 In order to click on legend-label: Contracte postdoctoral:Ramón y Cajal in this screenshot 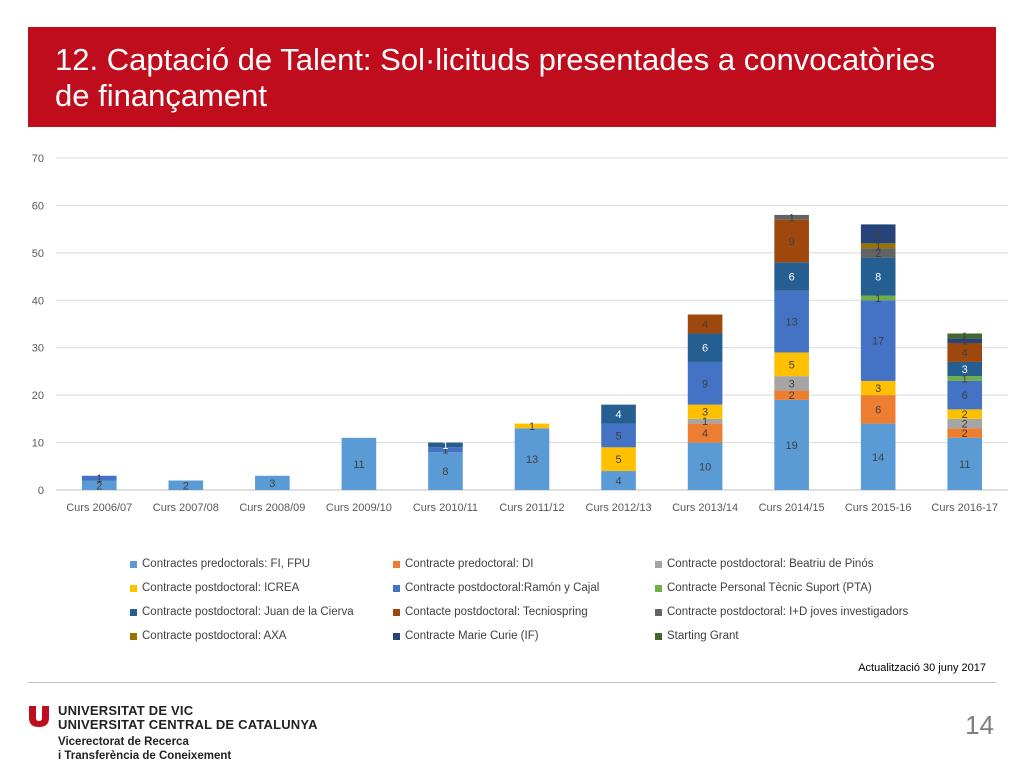, I will do `click(502, 588)`.